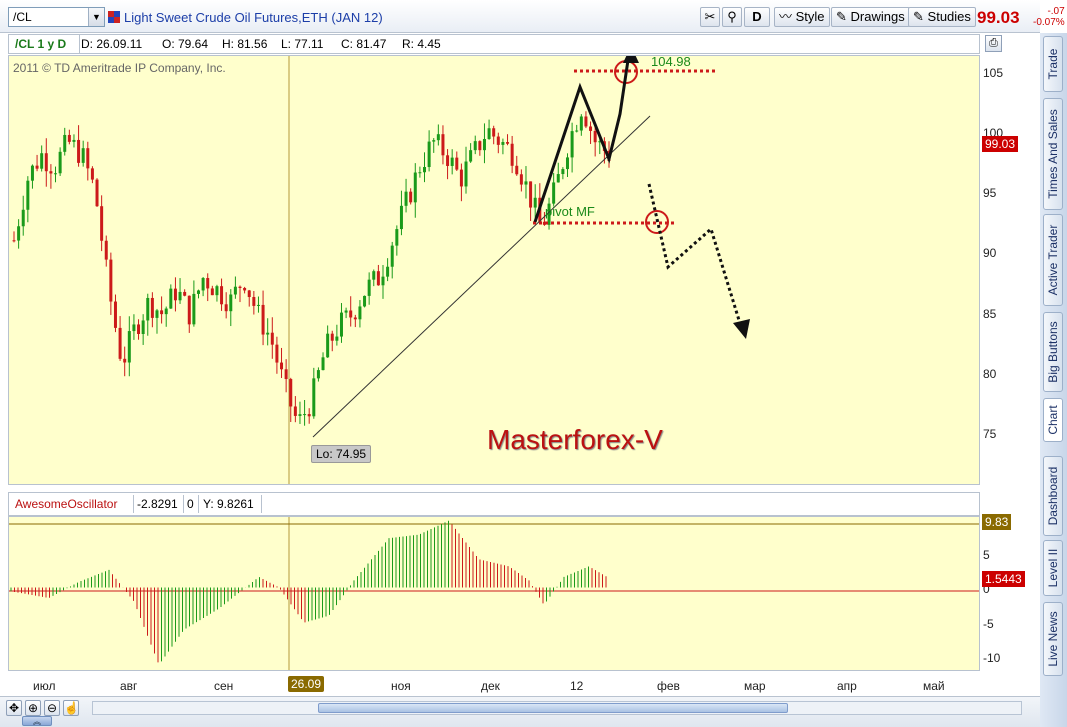  What do you see at coordinates (710, 17) in the screenshot?
I see `crosshair-tool-icon: ✂` at bounding box center [710, 17].